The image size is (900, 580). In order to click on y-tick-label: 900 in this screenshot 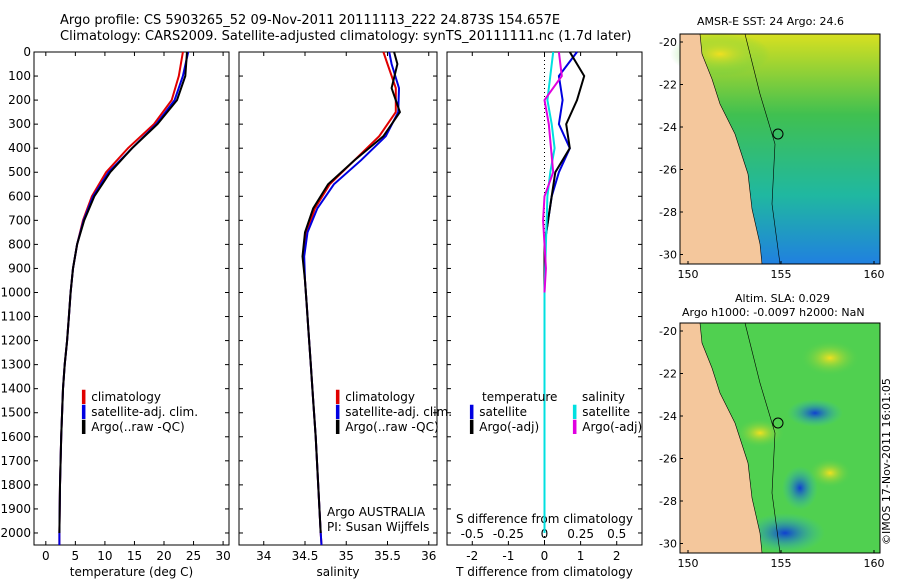, I will do `click(19, 268)`.